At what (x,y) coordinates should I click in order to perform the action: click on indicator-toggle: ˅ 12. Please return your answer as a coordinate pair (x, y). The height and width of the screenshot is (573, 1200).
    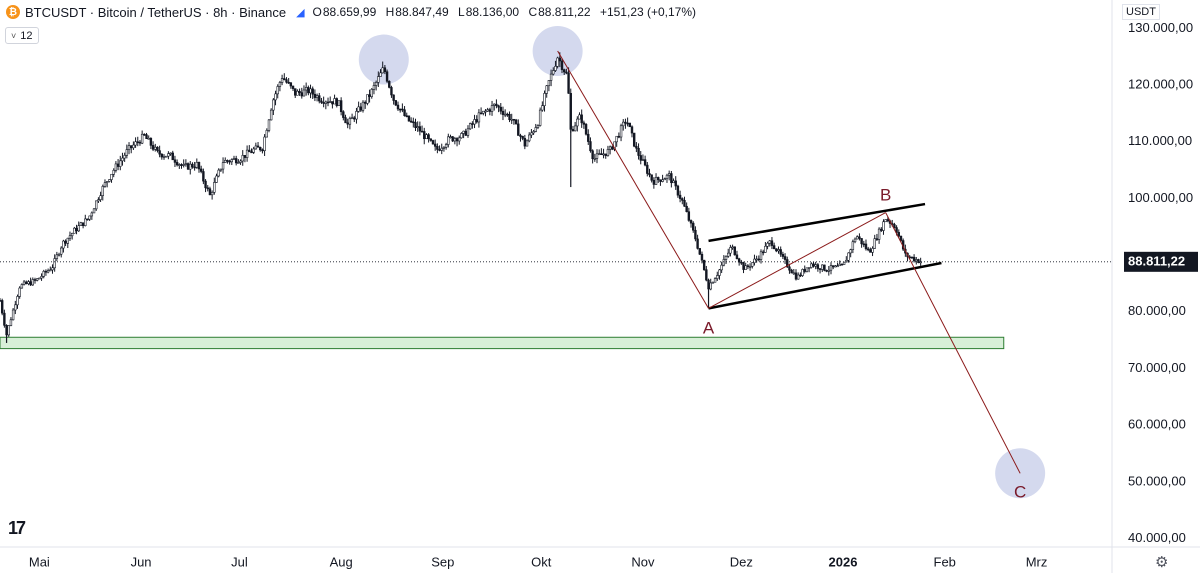
    Looking at the image, I should click on (22, 35).